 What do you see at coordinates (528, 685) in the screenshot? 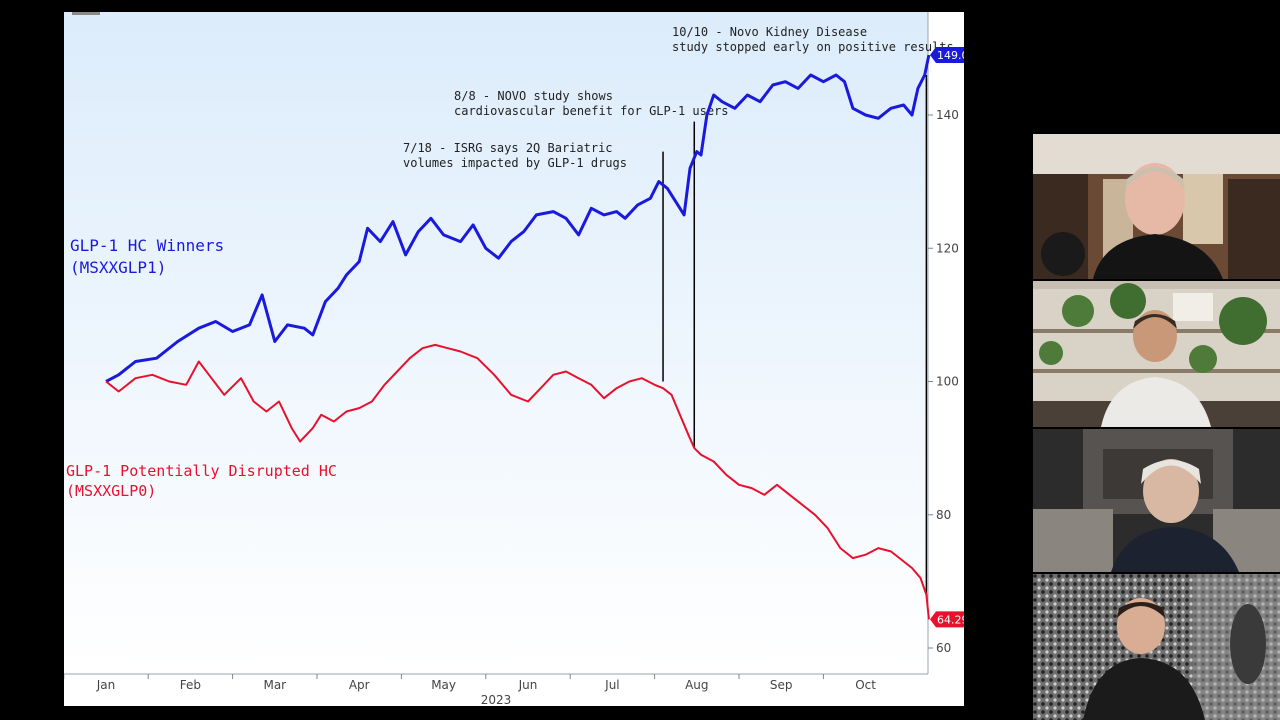
I see `x-tick-label: Jun` at bounding box center [528, 685].